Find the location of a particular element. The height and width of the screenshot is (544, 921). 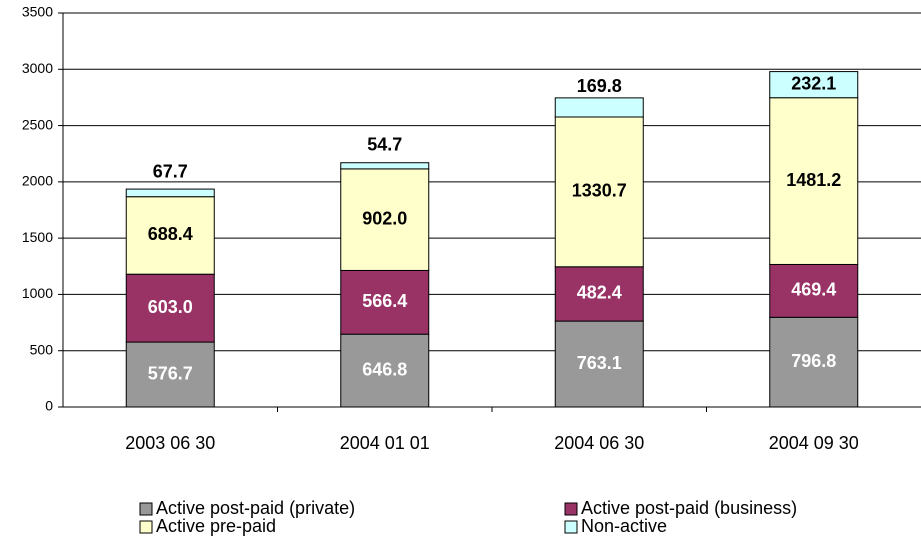

data-label: 796.8 is located at coordinates (813, 361).